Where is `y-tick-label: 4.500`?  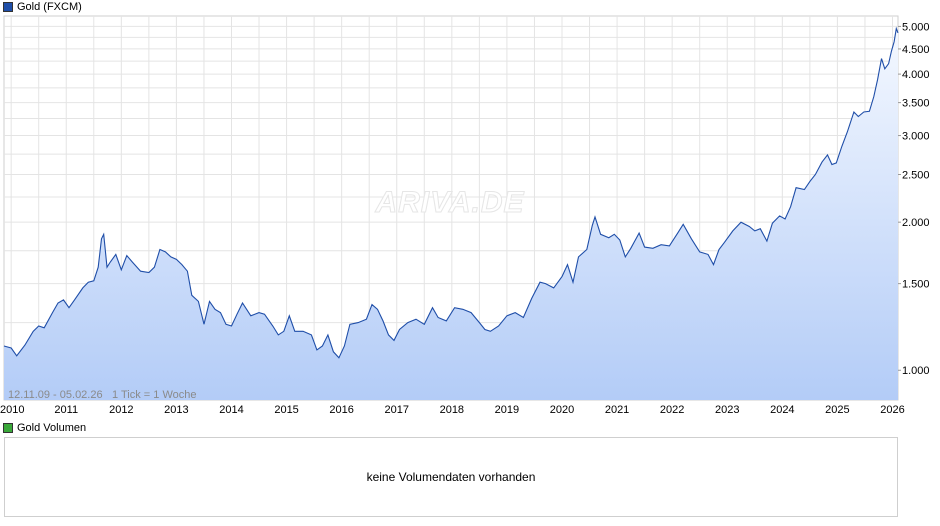 y-tick-label: 4.500 is located at coordinates (916, 50).